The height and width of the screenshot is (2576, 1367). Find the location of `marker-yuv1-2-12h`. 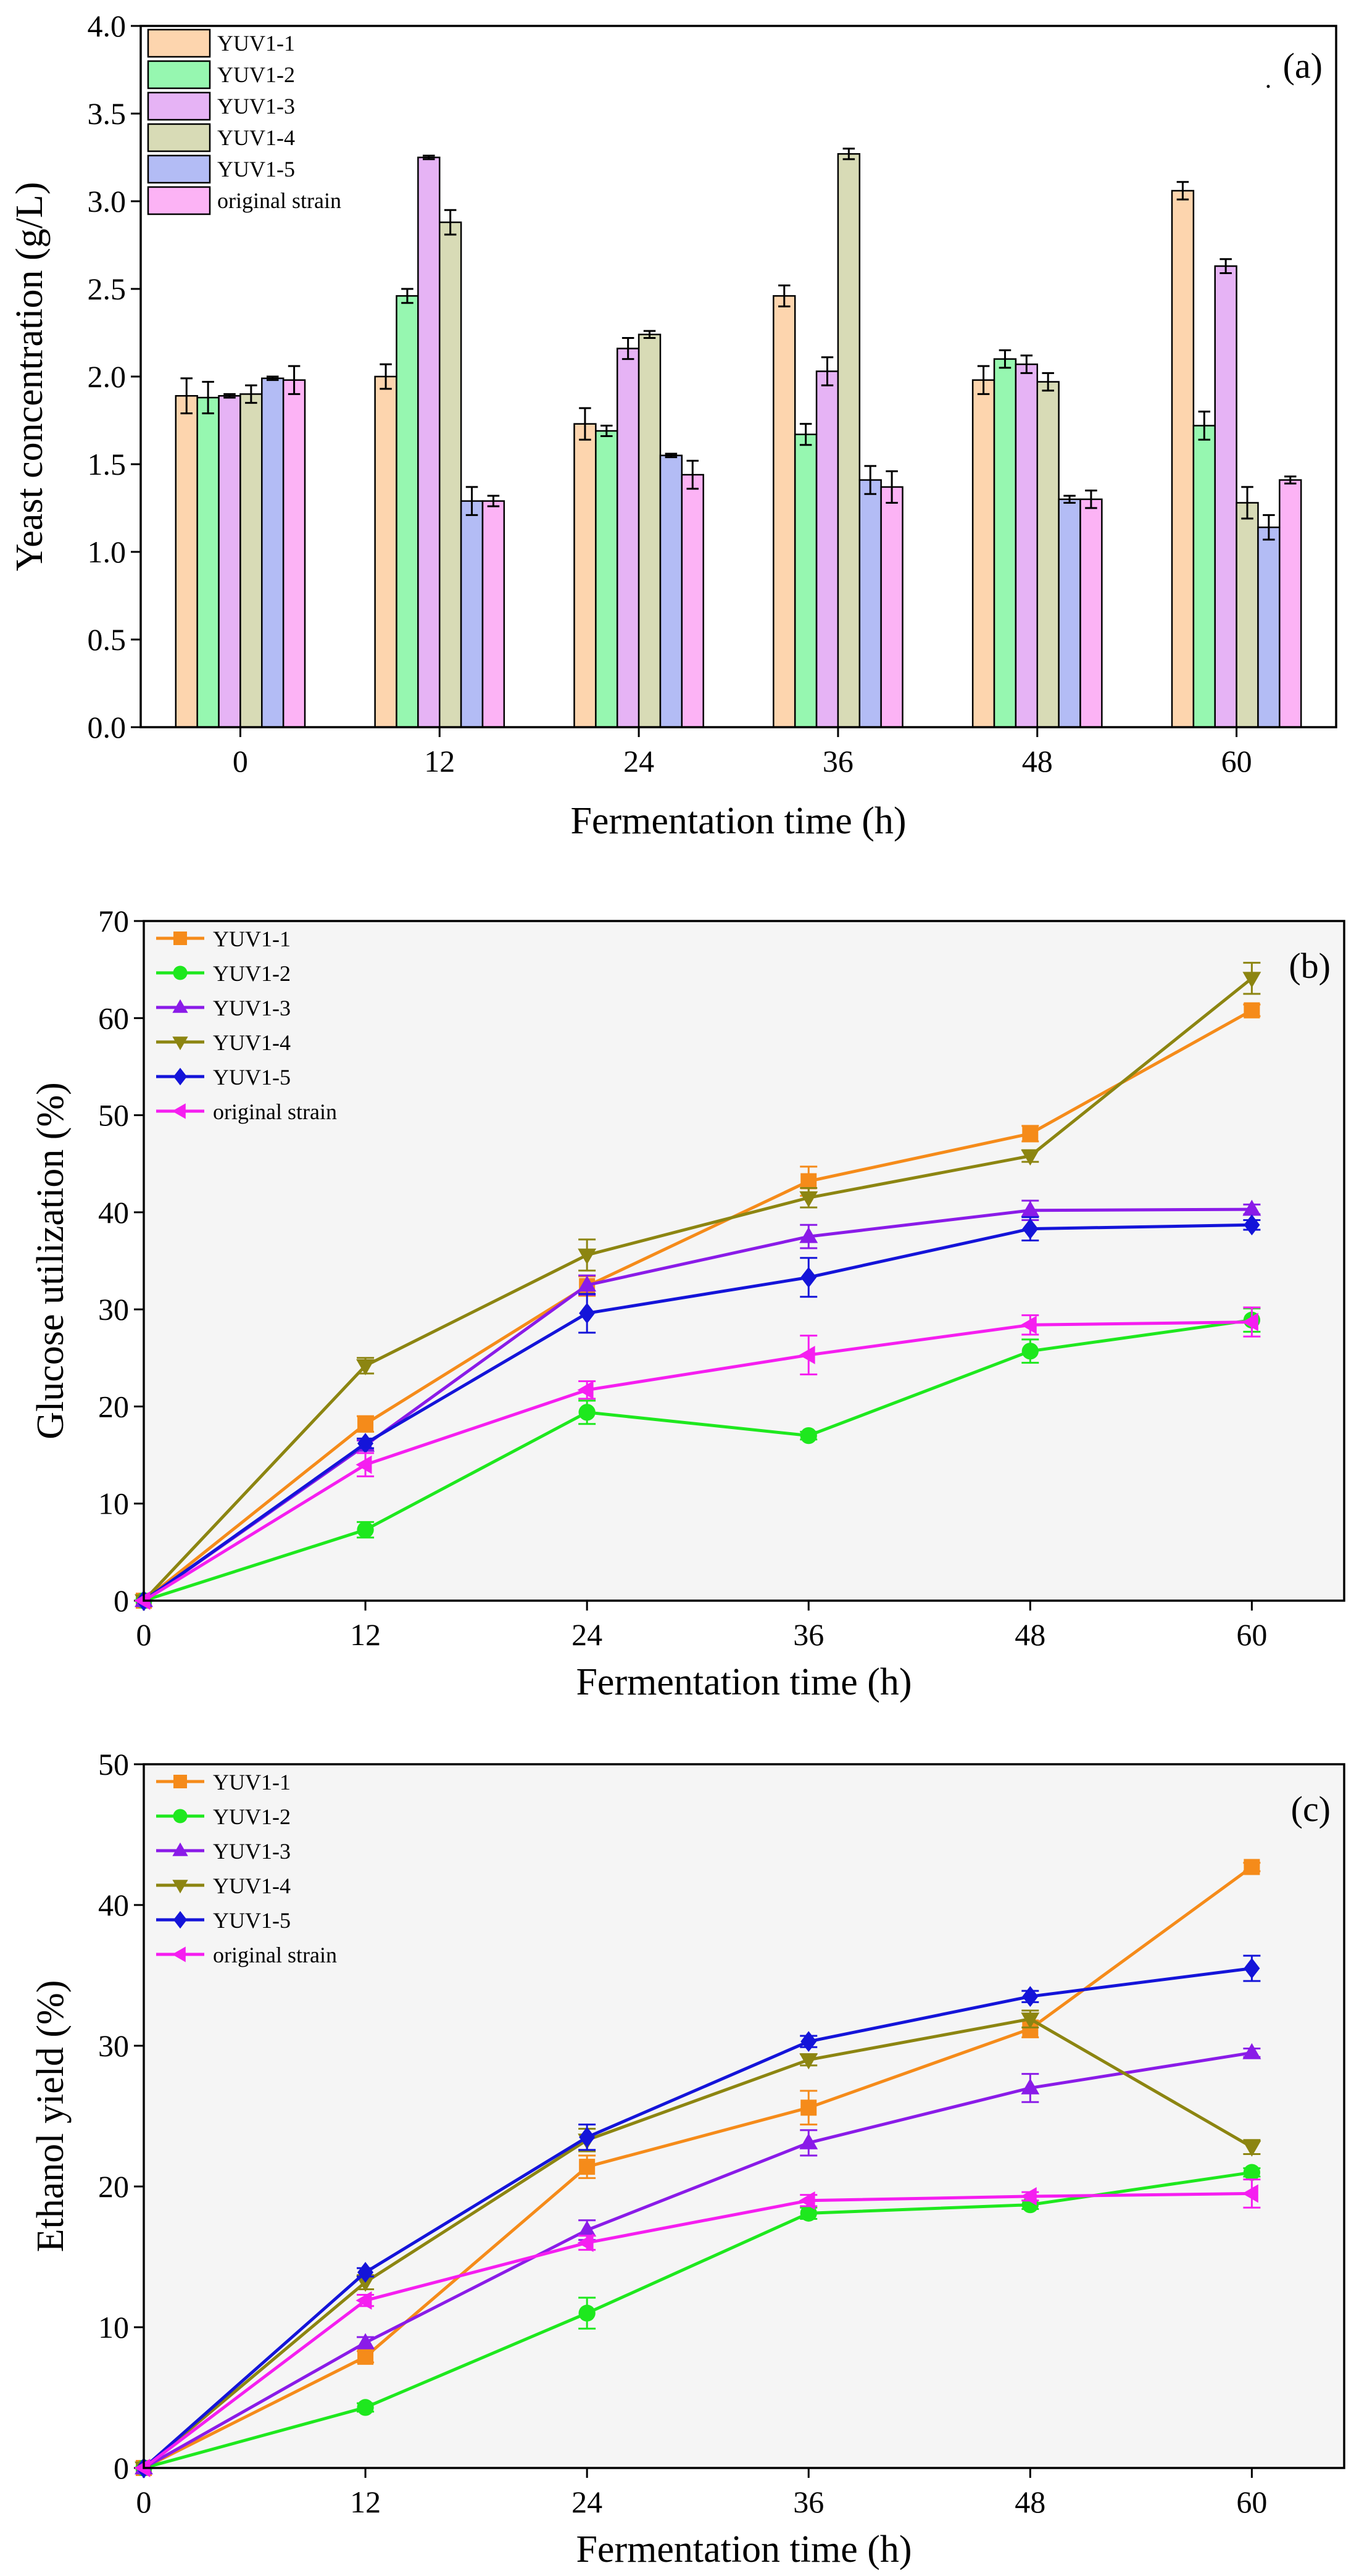

marker-yuv1-2-12h is located at coordinates (365, 1529).